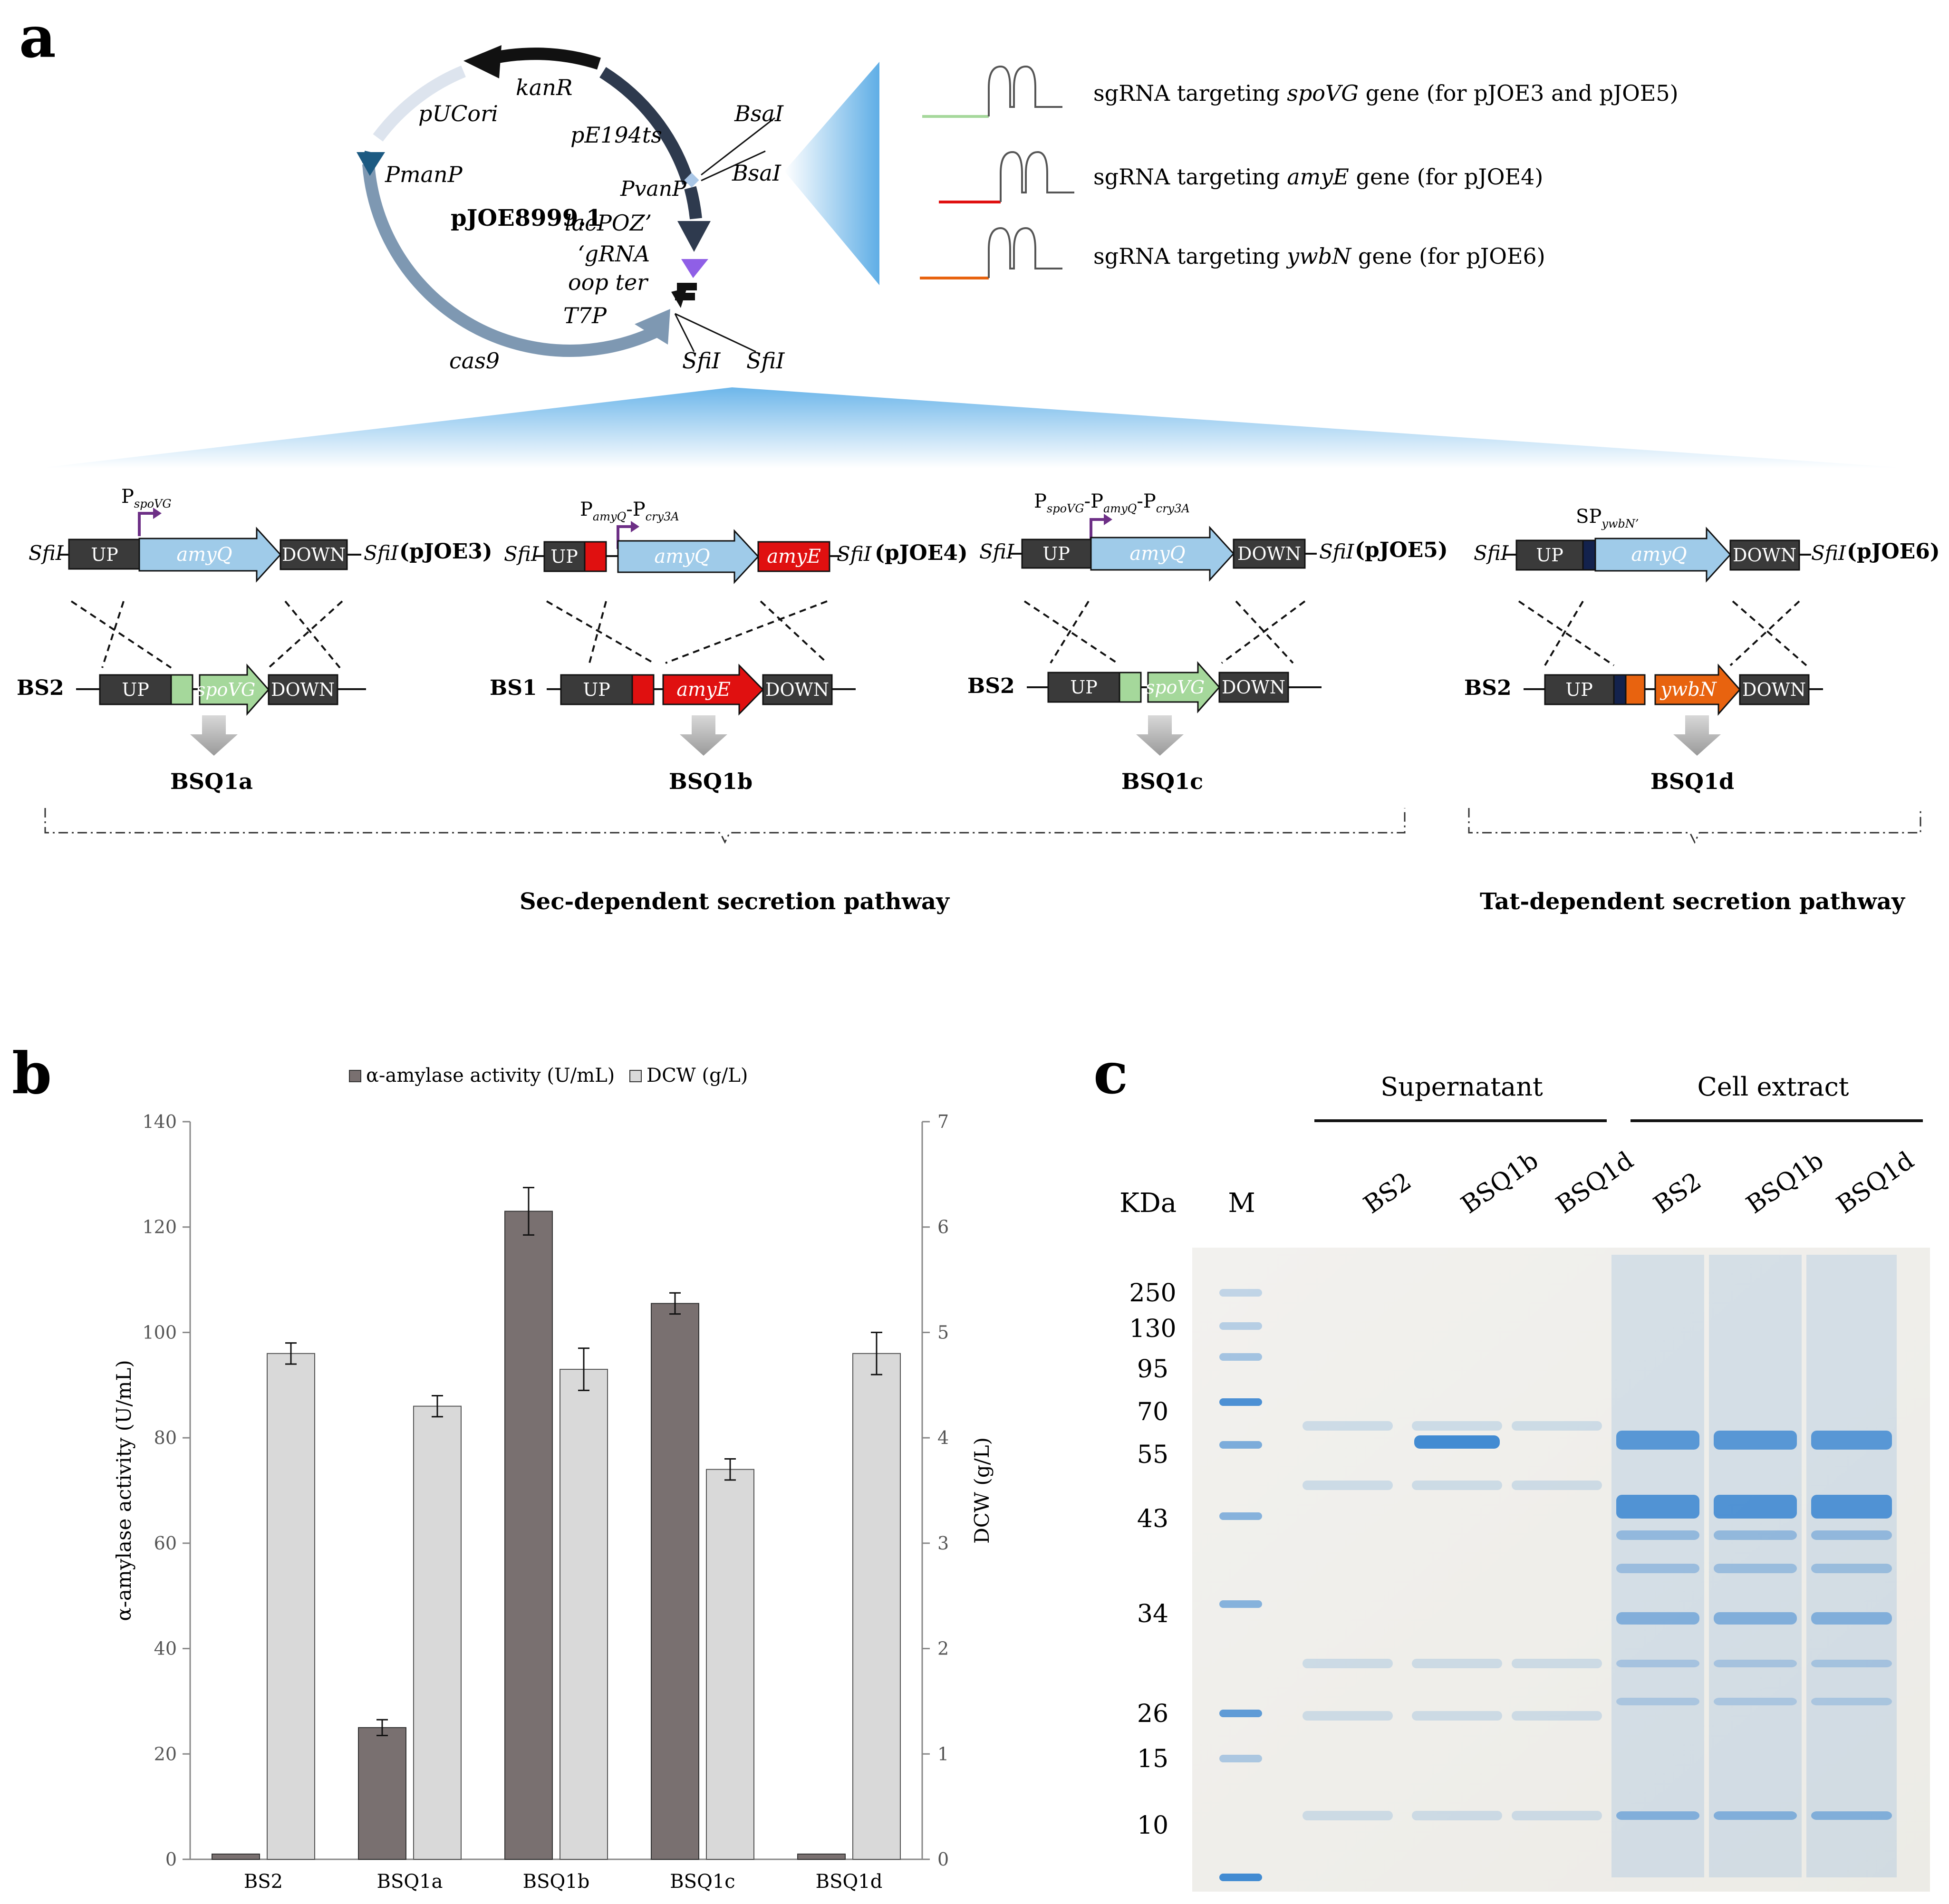 The height and width of the screenshot is (1904, 1949). I want to click on marker-size-label: 70, so click(1152, 1412).